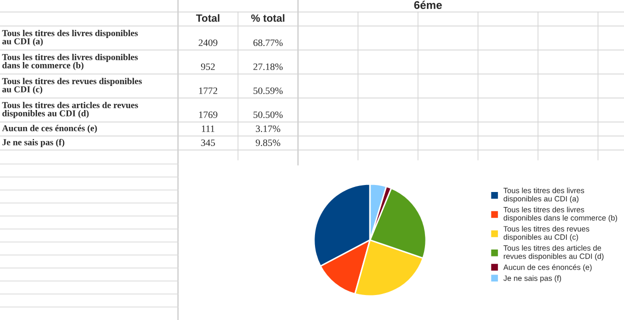 Image resolution: width=624 pixels, height=320 pixels. Describe the element at coordinates (208, 90) in the screenshot. I see `text: 1772` at that location.